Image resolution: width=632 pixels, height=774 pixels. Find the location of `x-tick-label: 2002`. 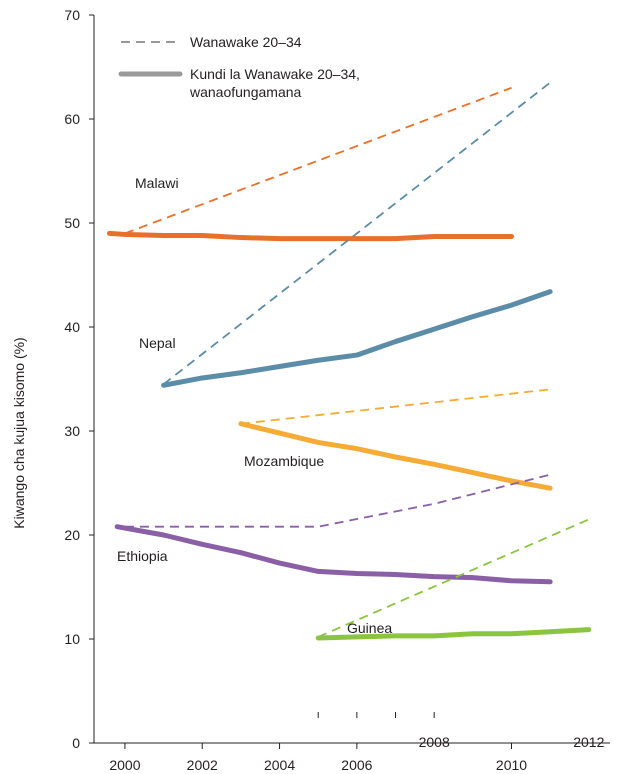

x-tick-label: 2002 is located at coordinates (202, 765).